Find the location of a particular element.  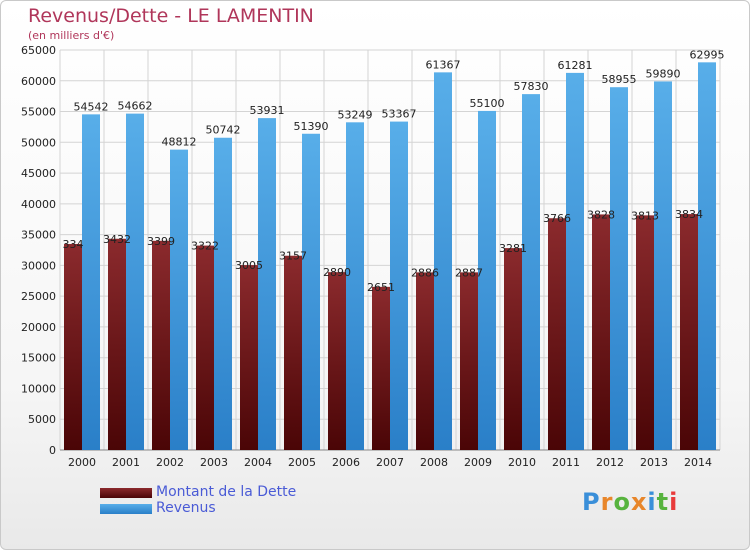

data-label-dette: 3828 is located at coordinates (601, 214).